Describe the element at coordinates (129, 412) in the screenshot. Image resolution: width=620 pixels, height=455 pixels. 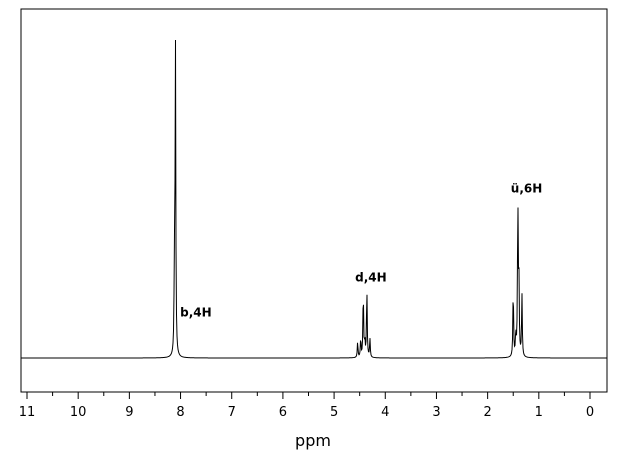
I see `x-tick-label: 9` at that location.